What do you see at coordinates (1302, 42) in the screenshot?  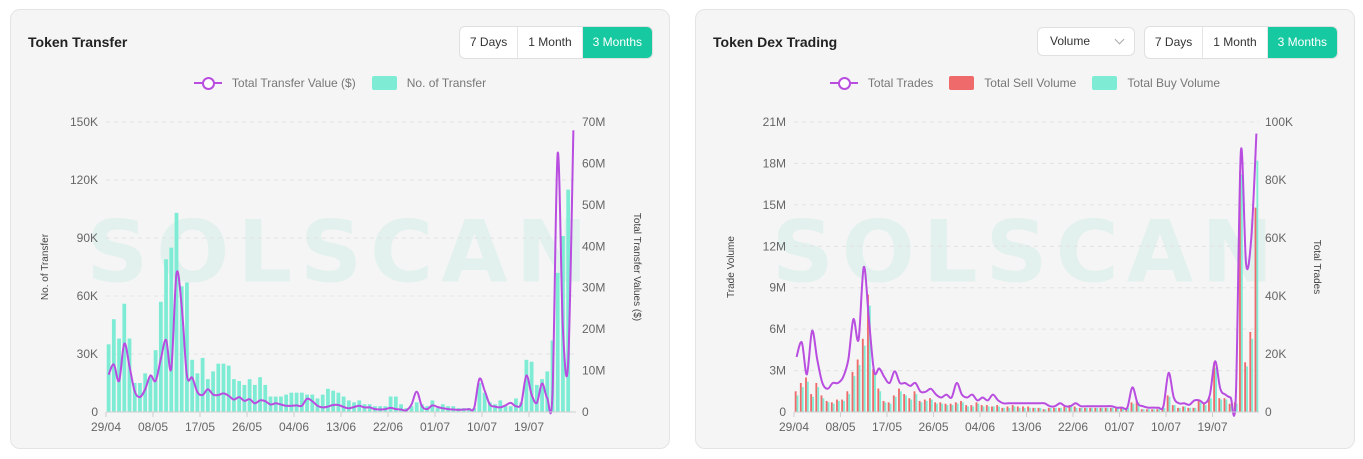 I see `range-3-months-button: 3 Months` at bounding box center [1302, 42].